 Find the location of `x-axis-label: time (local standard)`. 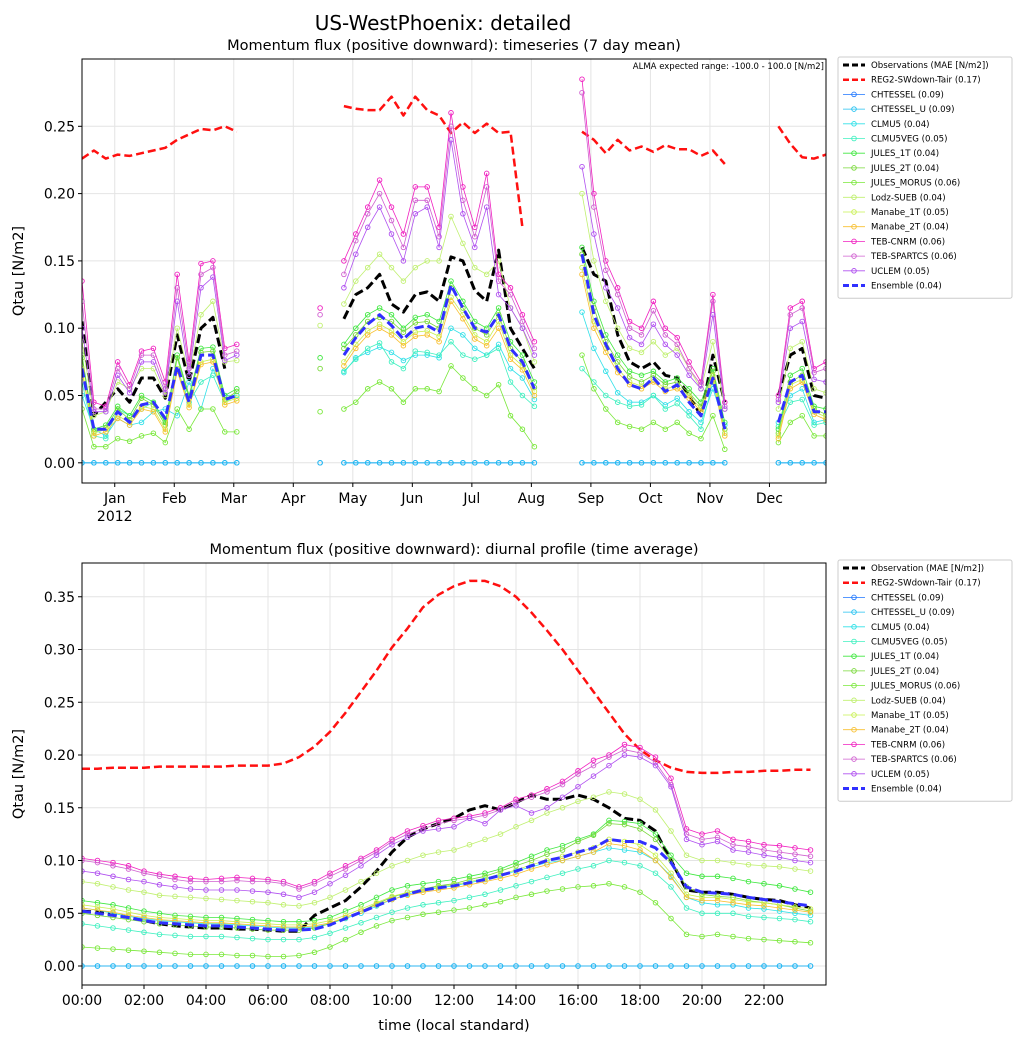

x-axis-label: time (local standard) is located at coordinates (453, 1026).